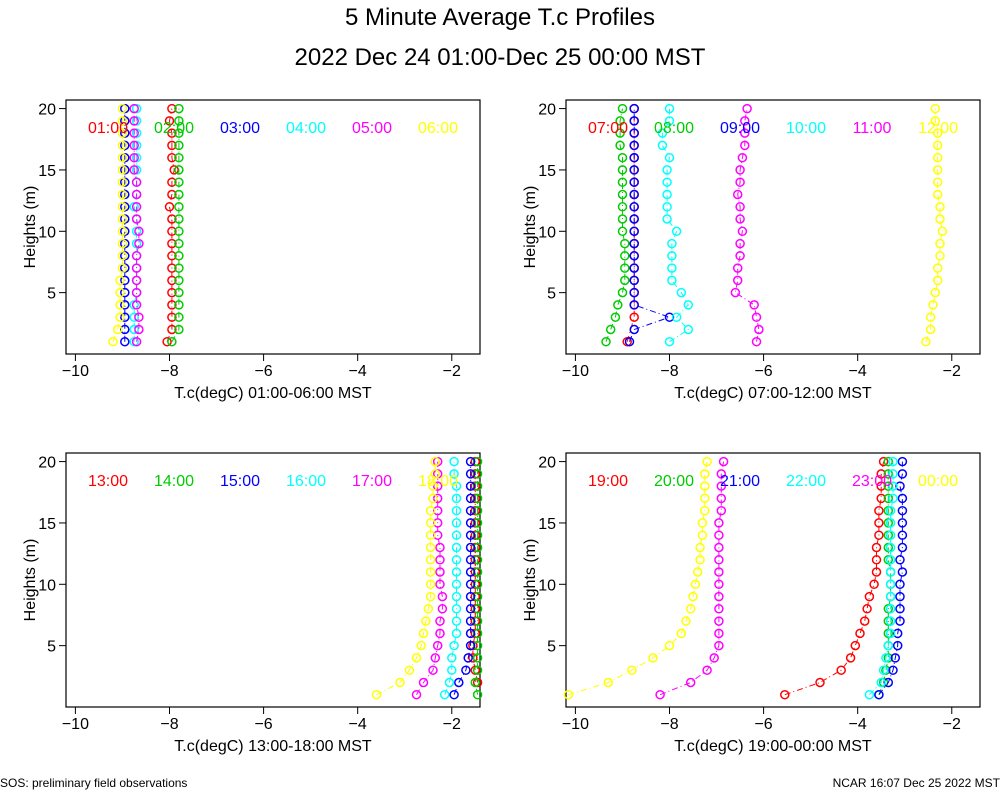 Image resolution: width=1000 pixels, height=800 pixels. Describe the element at coordinates (773, 746) in the screenshot. I see `x-axis-label: T.c(degC) 19:00-00:00 MST` at that location.